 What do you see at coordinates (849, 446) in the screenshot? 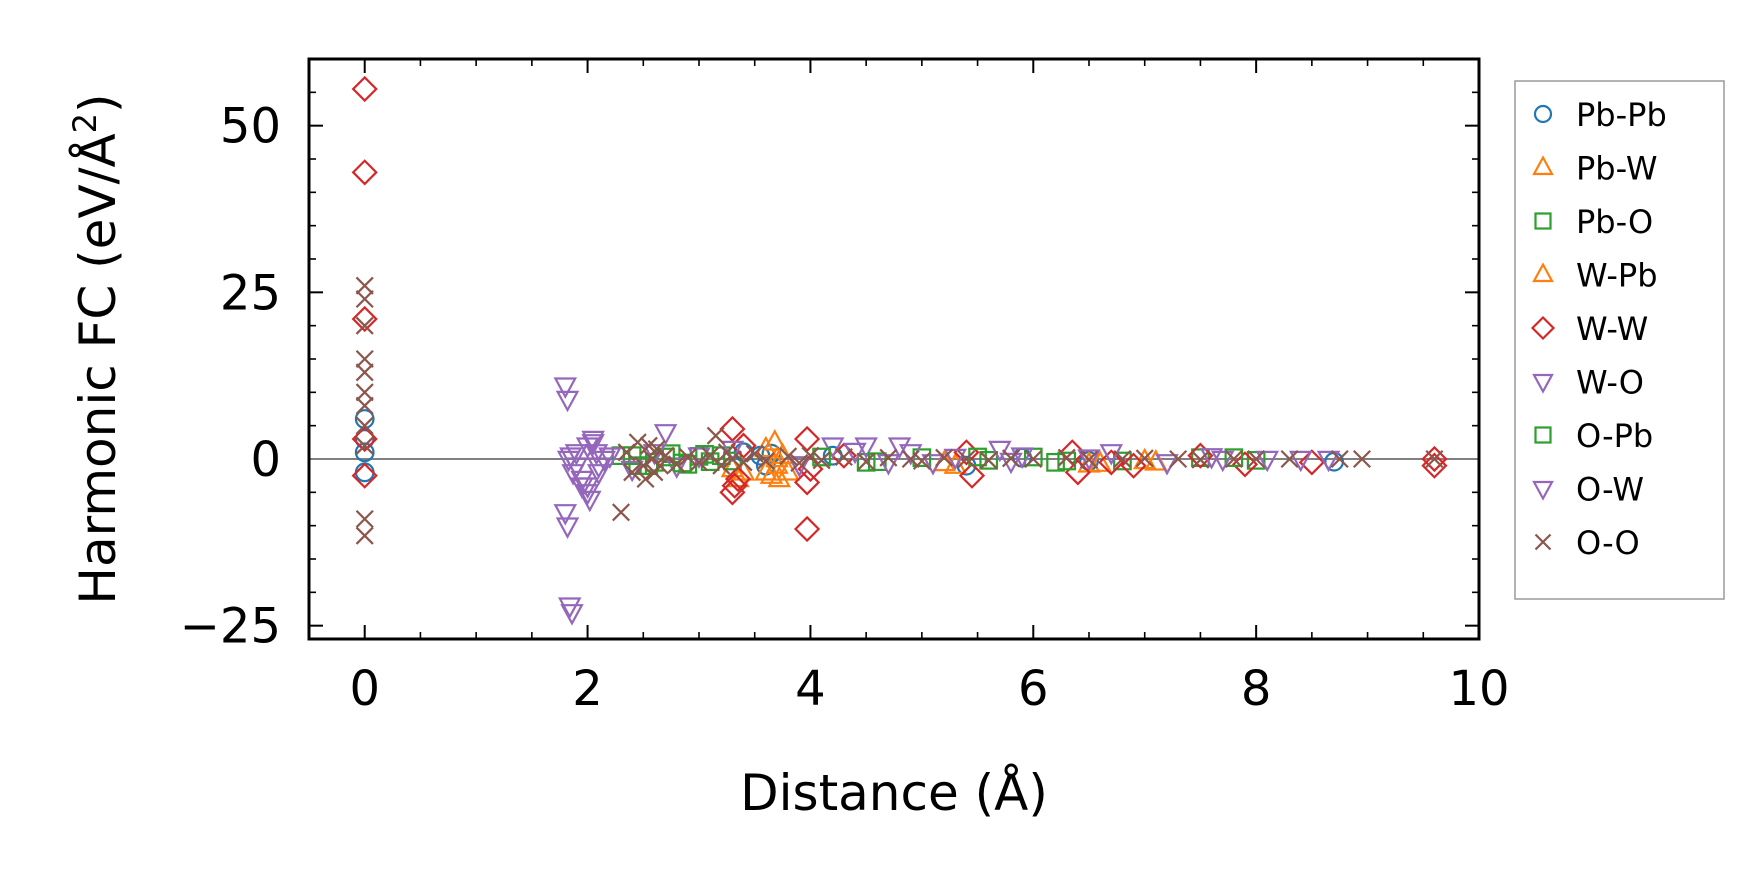
I see `series-pb-pb` at bounding box center [849, 446].